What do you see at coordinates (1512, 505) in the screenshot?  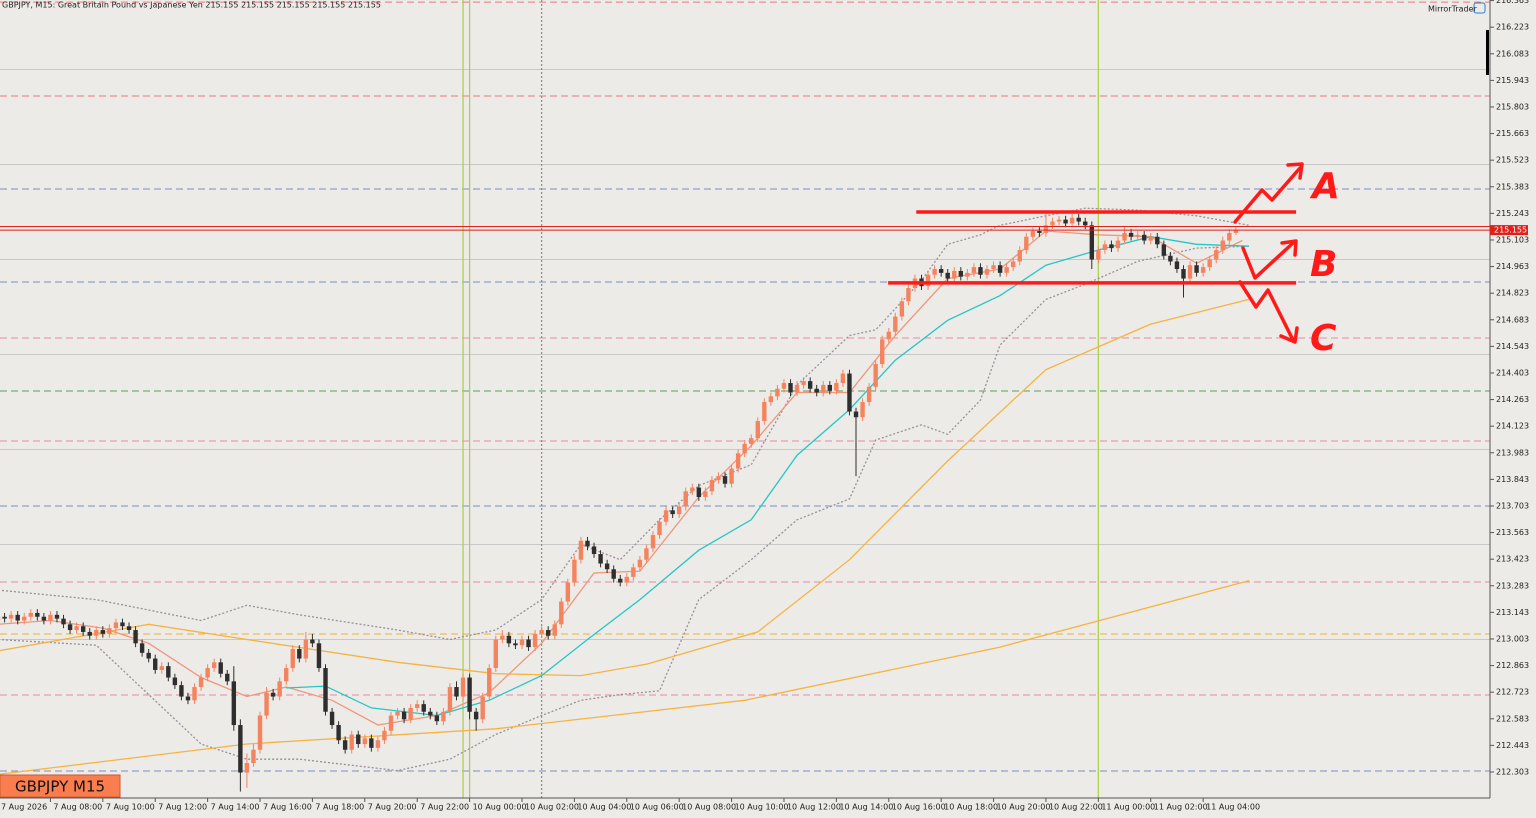 I see `y-tick-label: 213.703` at bounding box center [1512, 505].